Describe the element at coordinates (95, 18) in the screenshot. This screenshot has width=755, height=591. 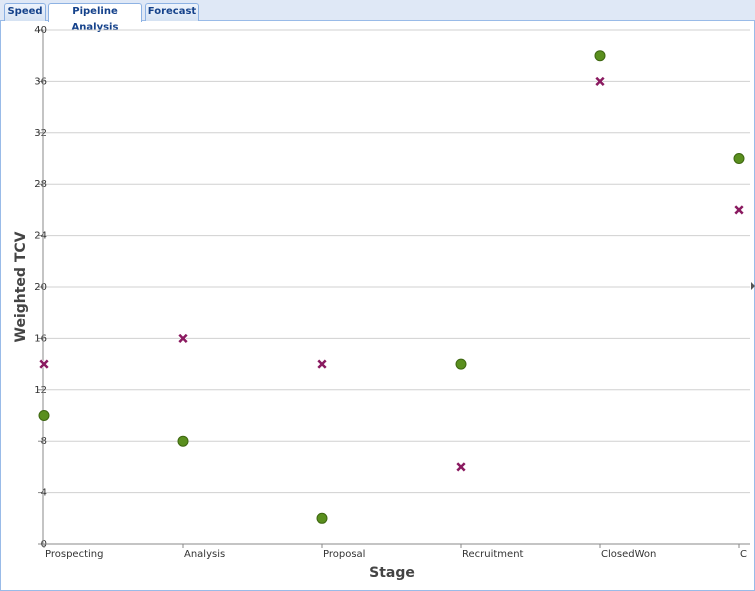
I see `tab: Pipeline Analysis` at that location.